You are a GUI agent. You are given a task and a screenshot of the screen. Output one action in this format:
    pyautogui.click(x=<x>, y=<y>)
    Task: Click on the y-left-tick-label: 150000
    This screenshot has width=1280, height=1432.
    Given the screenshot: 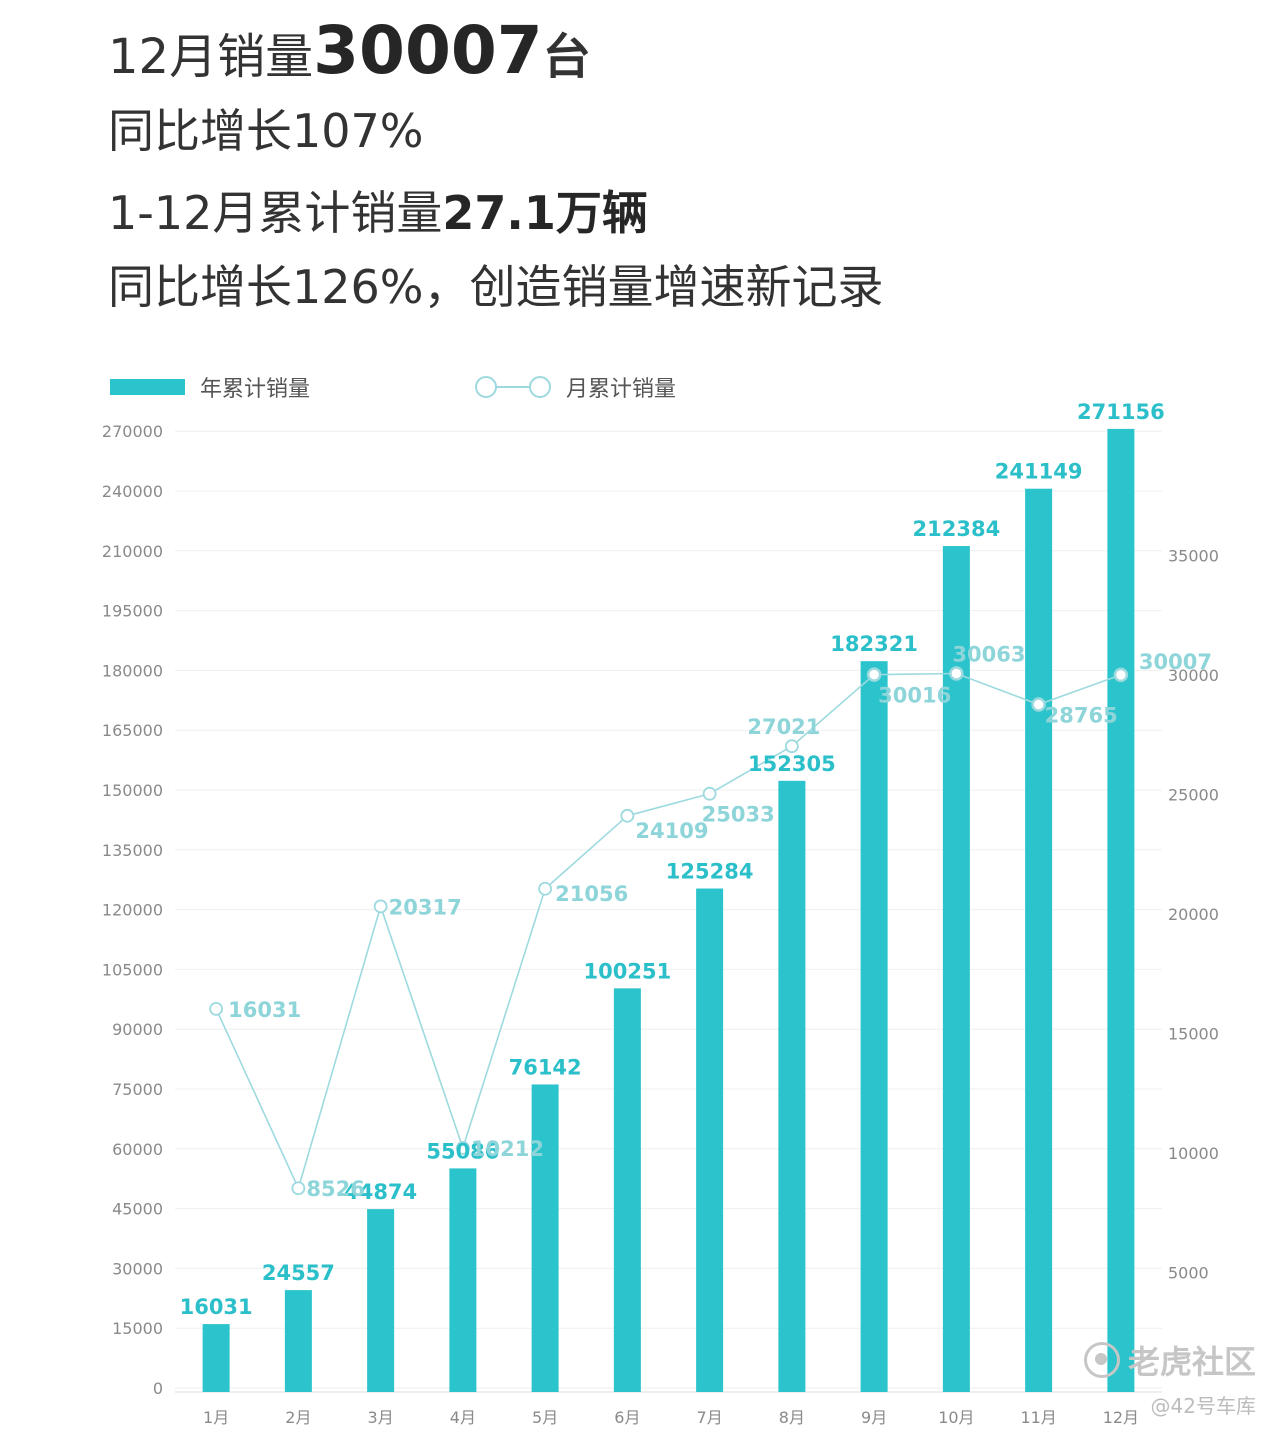 What is the action you would take?
    pyautogui.click(x=132, y=790)
    